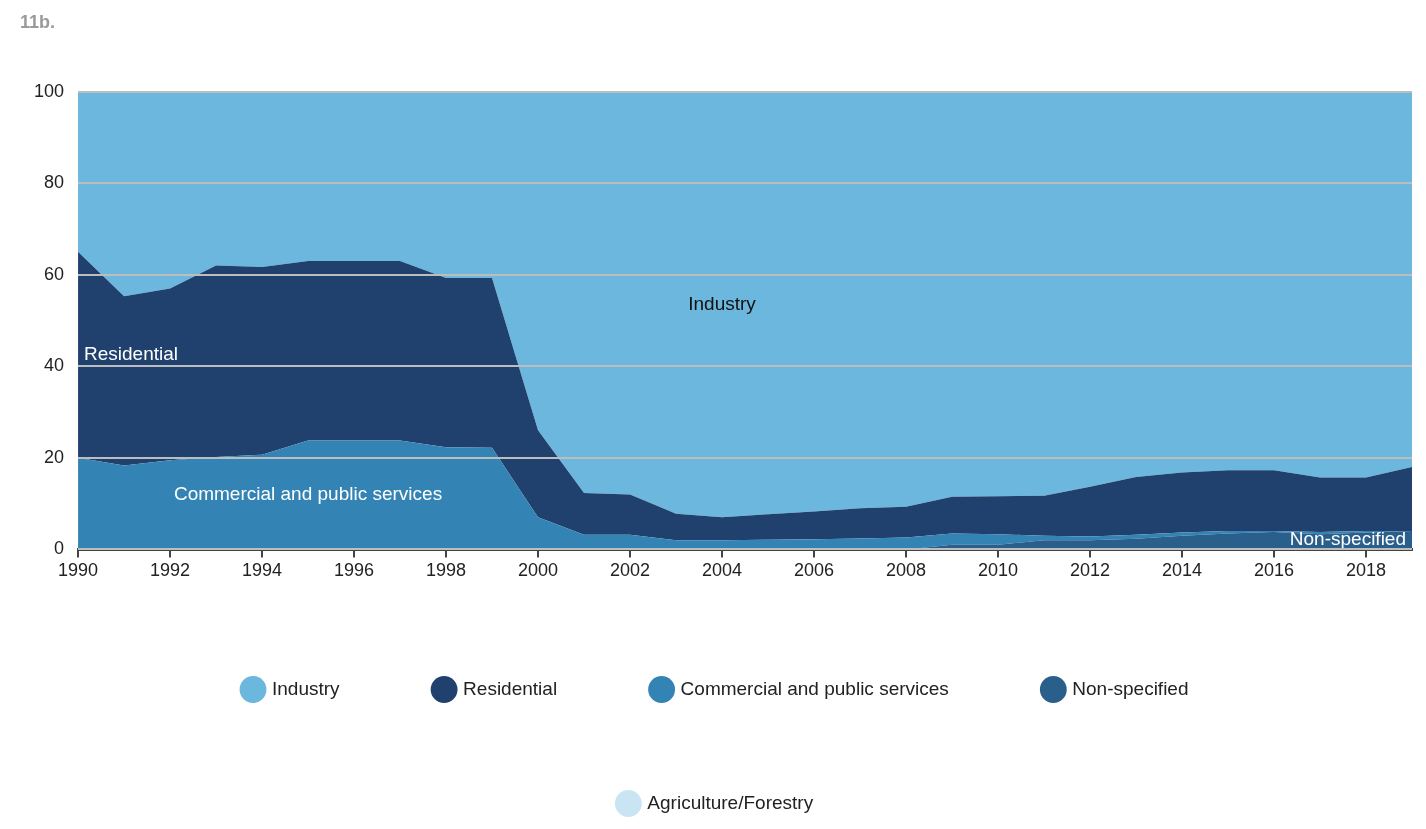  I want to click on x-tick-label: 2016, so click(1274, 570).